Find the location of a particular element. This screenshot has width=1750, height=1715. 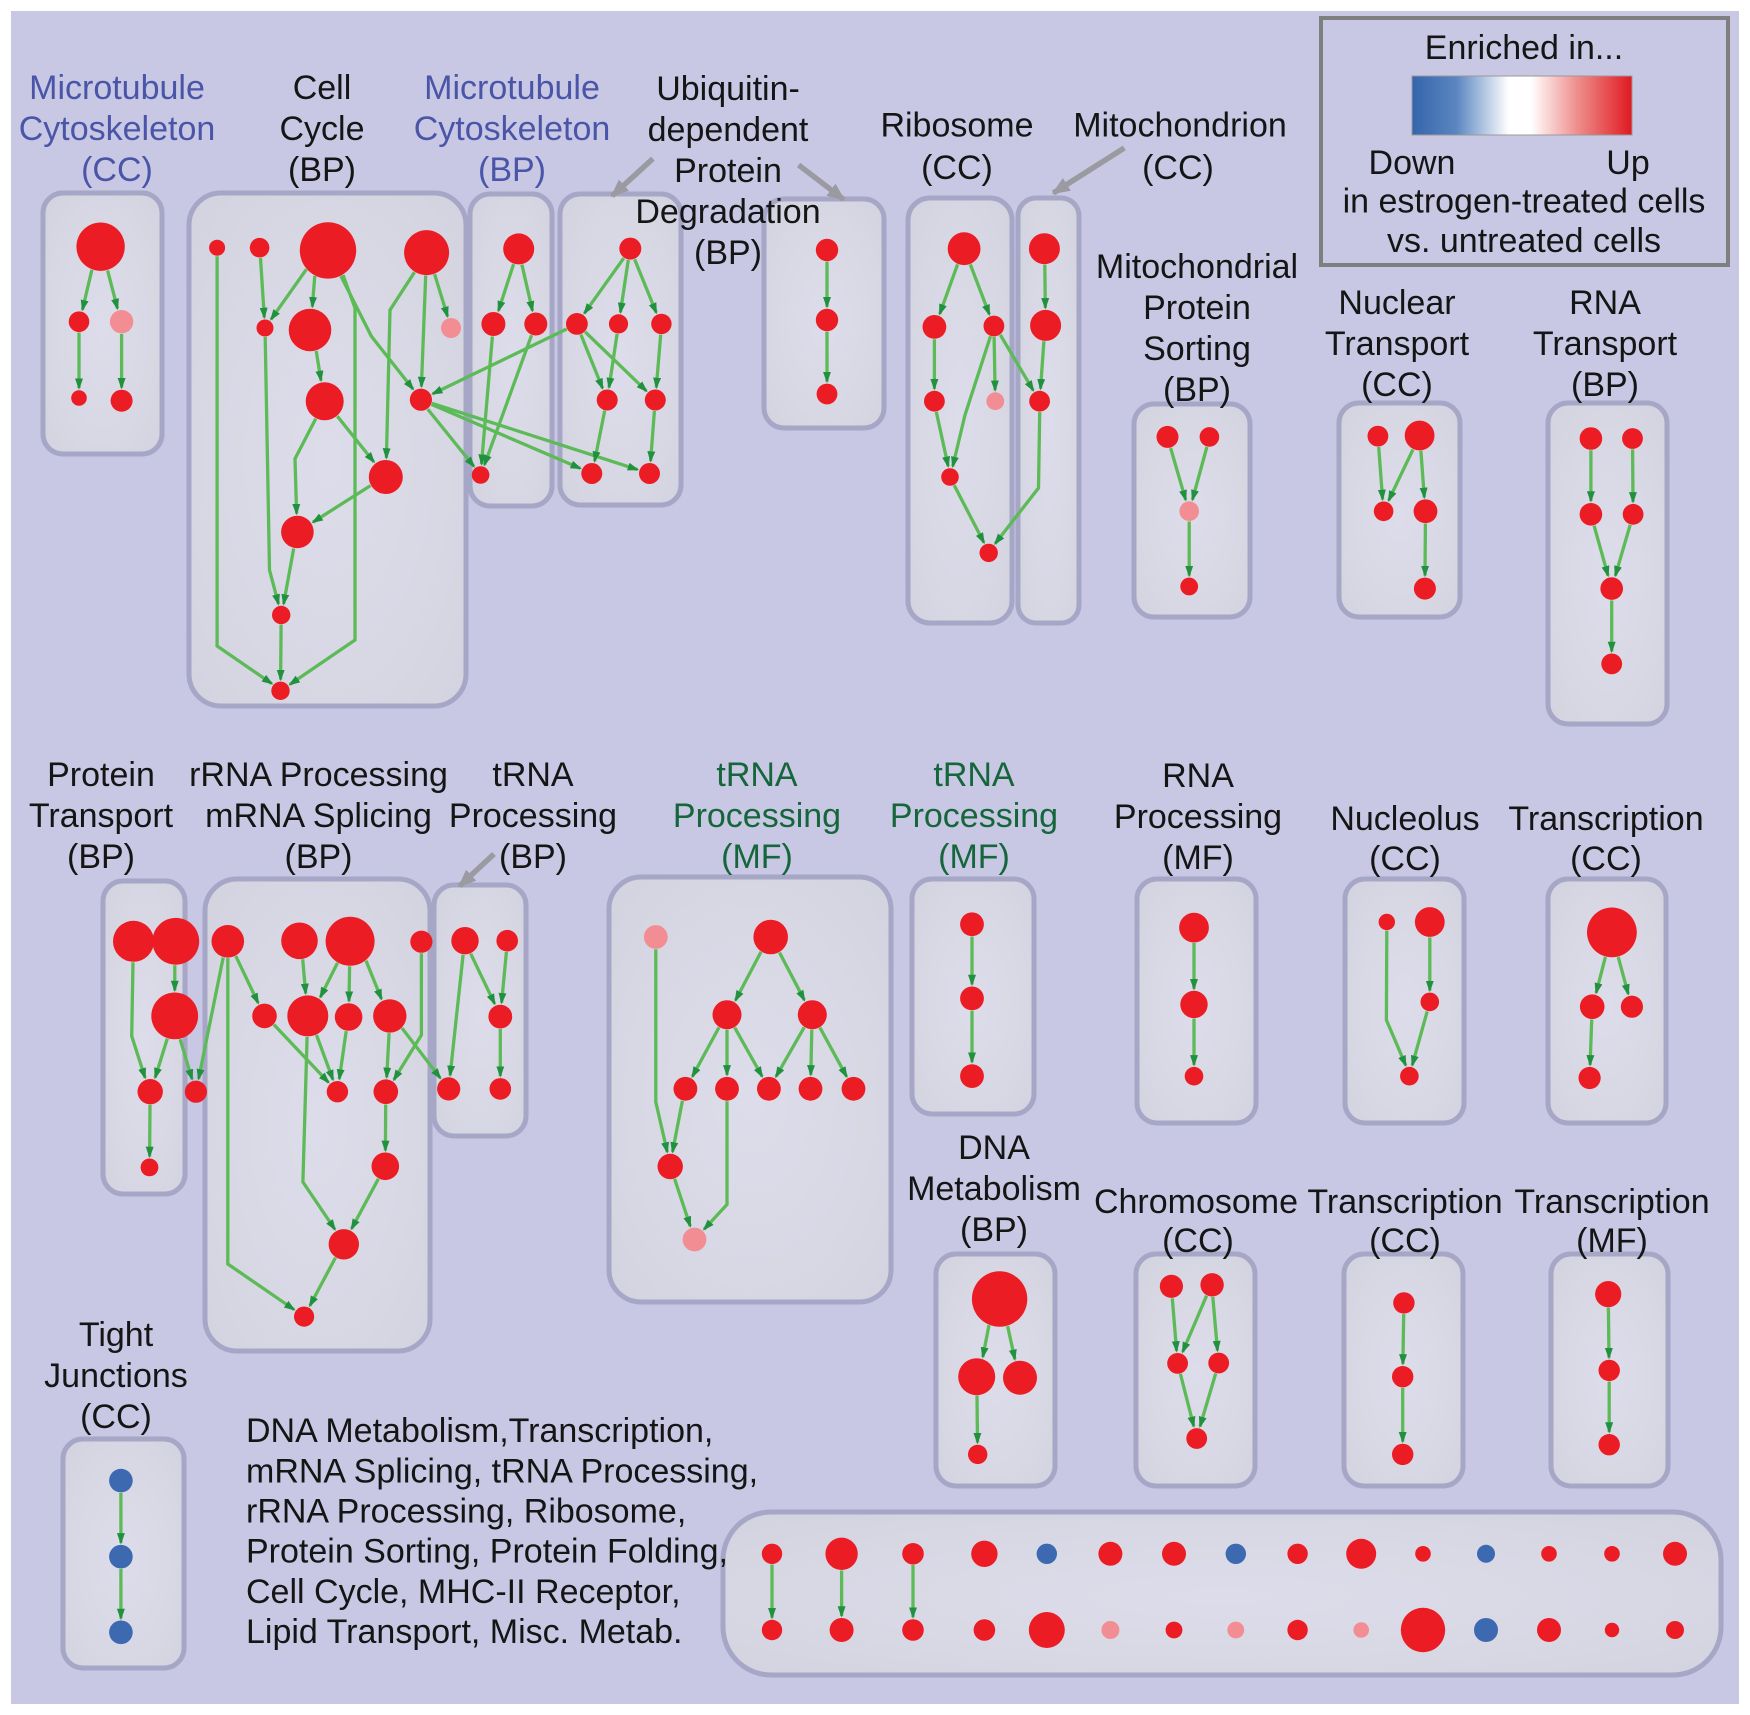

svg-text: Up is located at coordinates (1627, 163).